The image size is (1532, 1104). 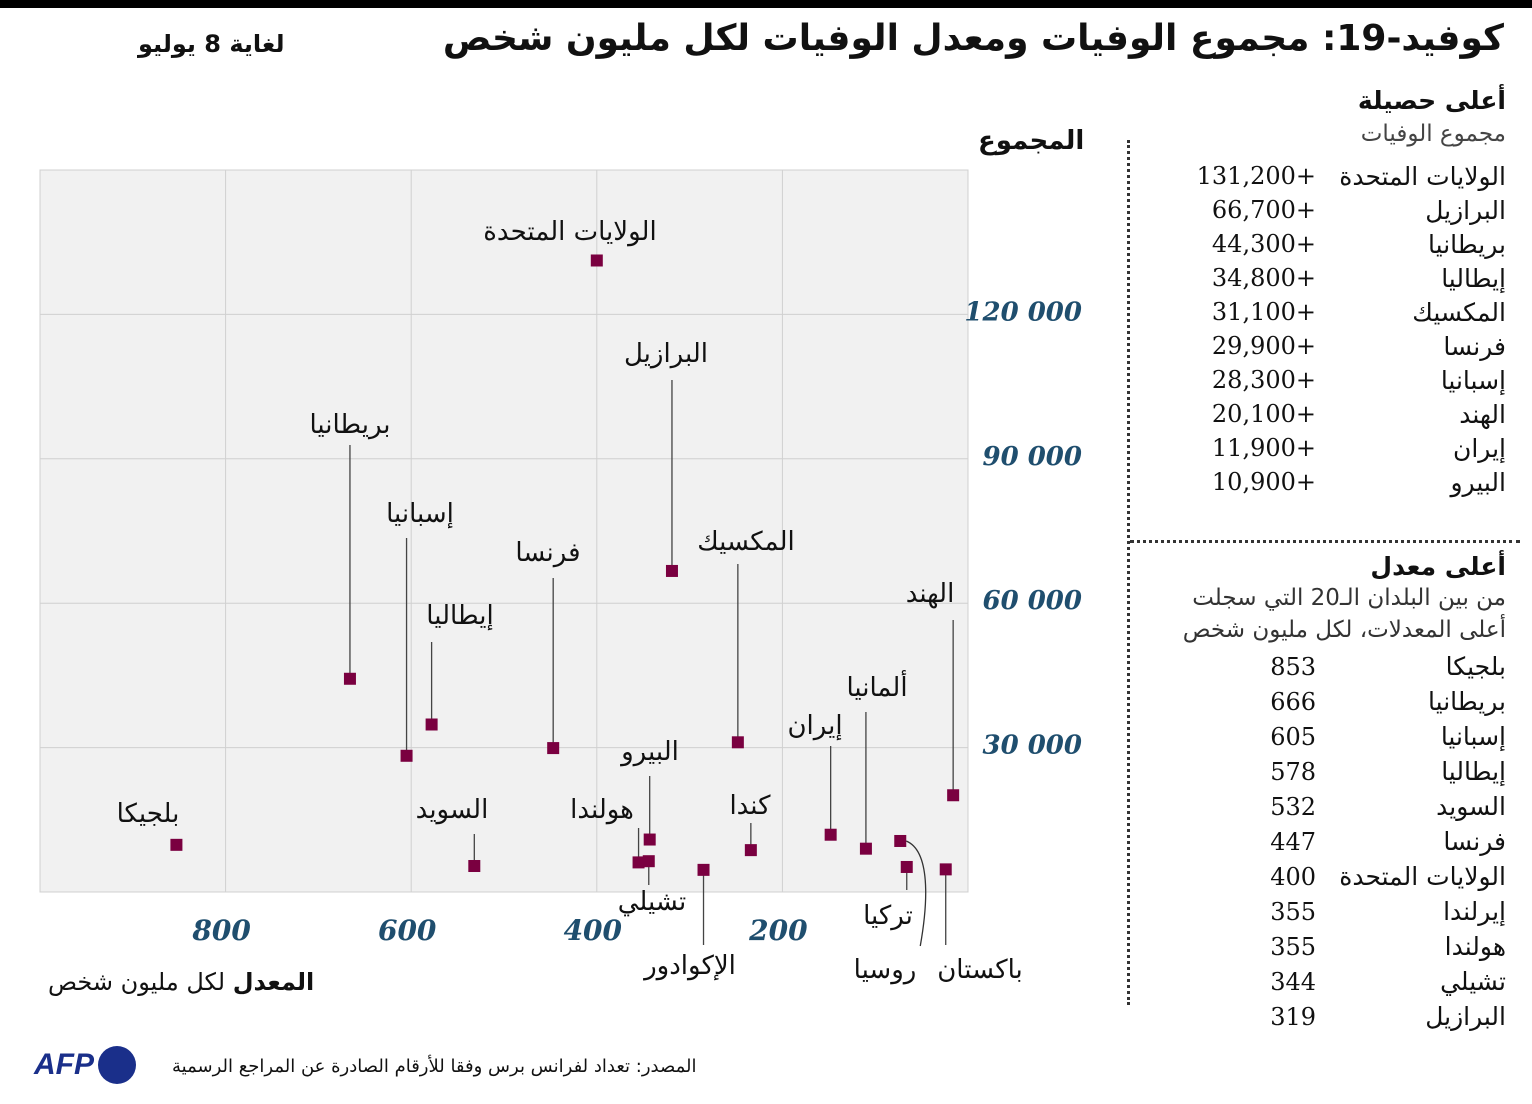 I want to click on country-value: 319, so click(x=1293, y=1016).